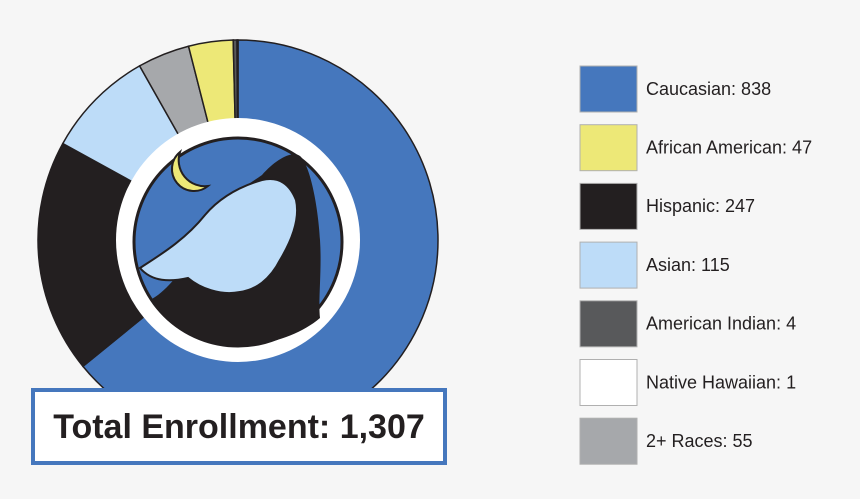 This screenshot has width=860, height=499. What do you see at coordinates (688, 265) in the screenshot?
I see `legend-label: Asian: 115` at bounding box center [688, 265].